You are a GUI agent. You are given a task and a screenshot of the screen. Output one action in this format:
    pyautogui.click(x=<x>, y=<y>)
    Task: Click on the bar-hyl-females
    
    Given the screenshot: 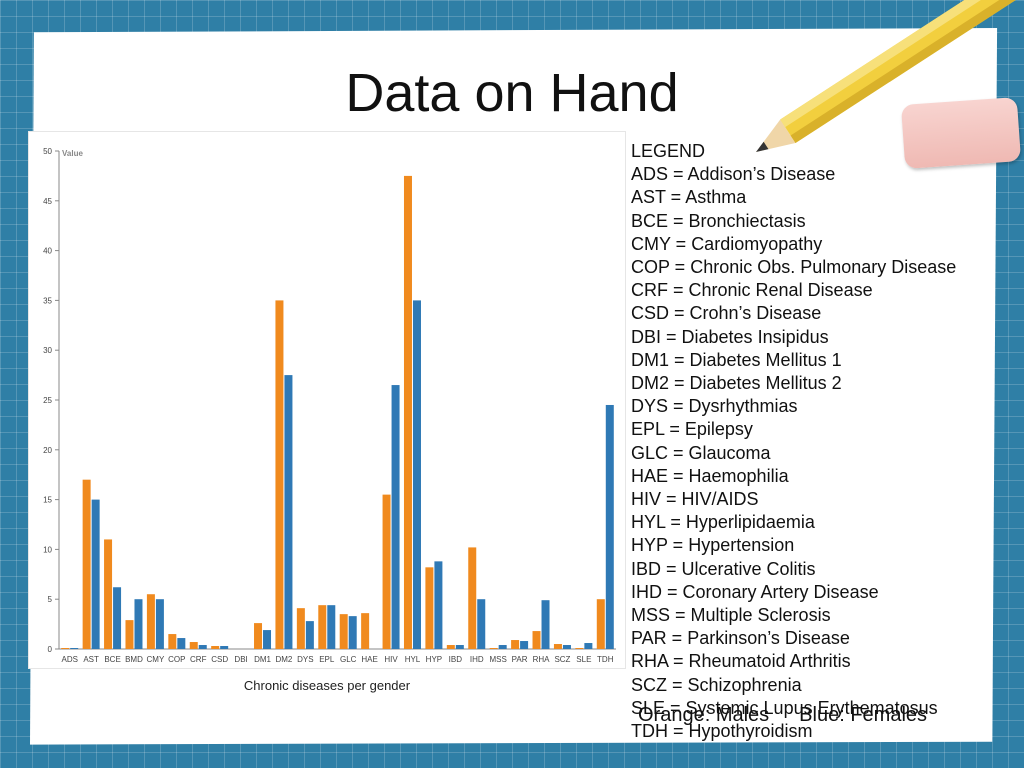 What is the action you would take?
    pyautogui.click(x=416, y=474)
    